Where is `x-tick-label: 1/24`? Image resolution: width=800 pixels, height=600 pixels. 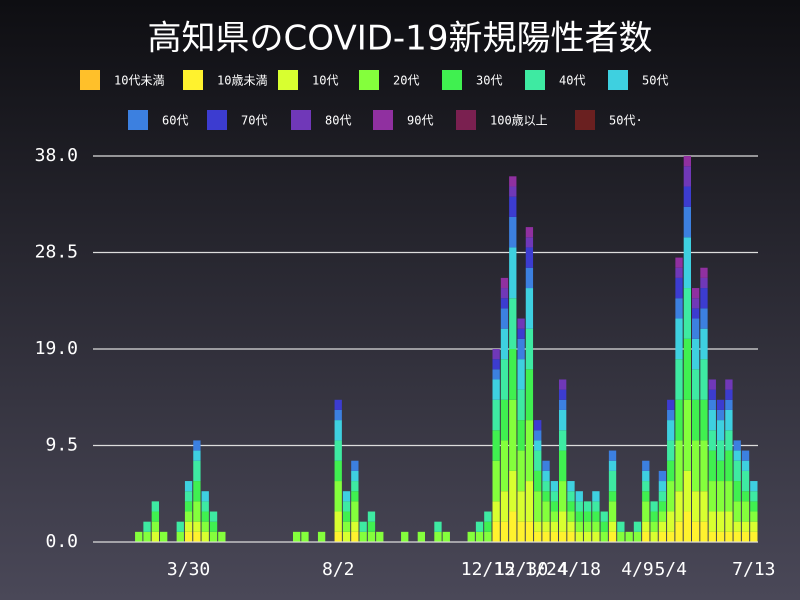 x-tick-label: 1/24 is located at coordinates (545, 569).